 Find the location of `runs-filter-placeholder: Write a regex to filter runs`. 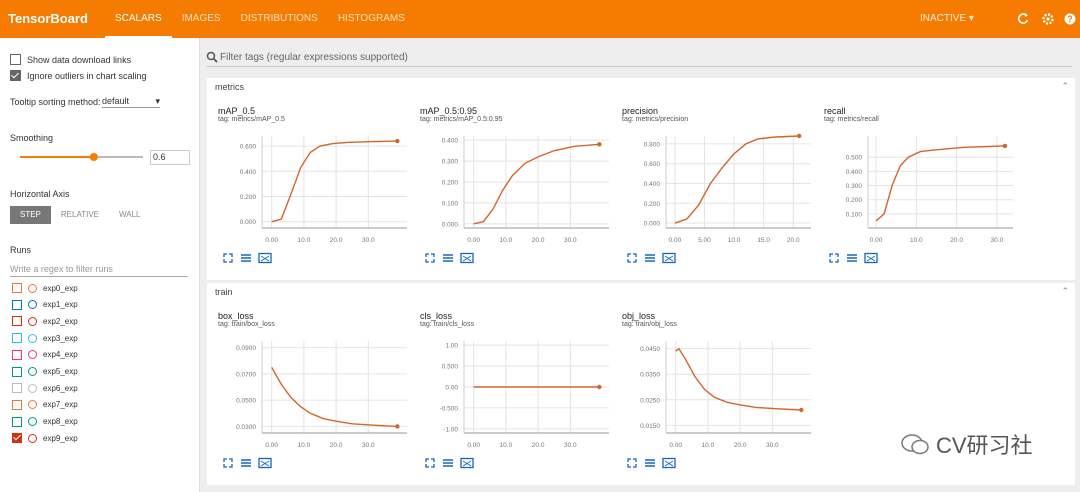

runs-filter-placeholder: Write a regex to filter runs is located at coordinates (61, 269).